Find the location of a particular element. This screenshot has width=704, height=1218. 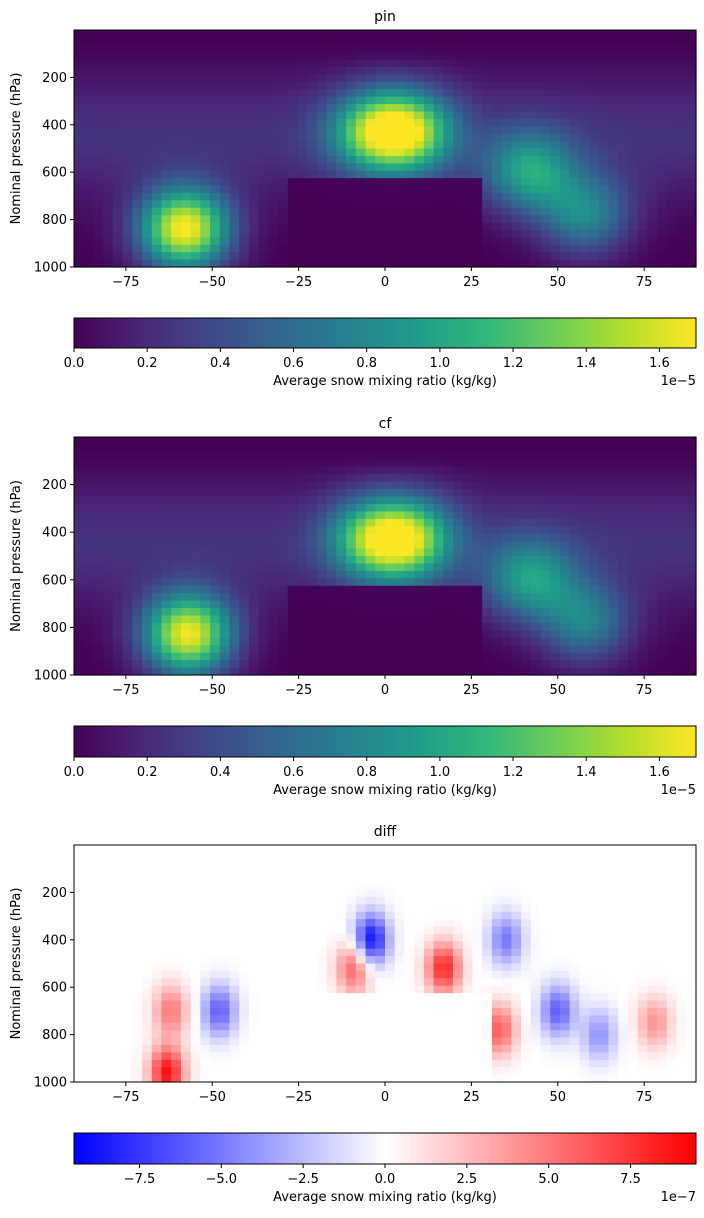

x-tick-label: −75 is located at coordinates (125, 690).